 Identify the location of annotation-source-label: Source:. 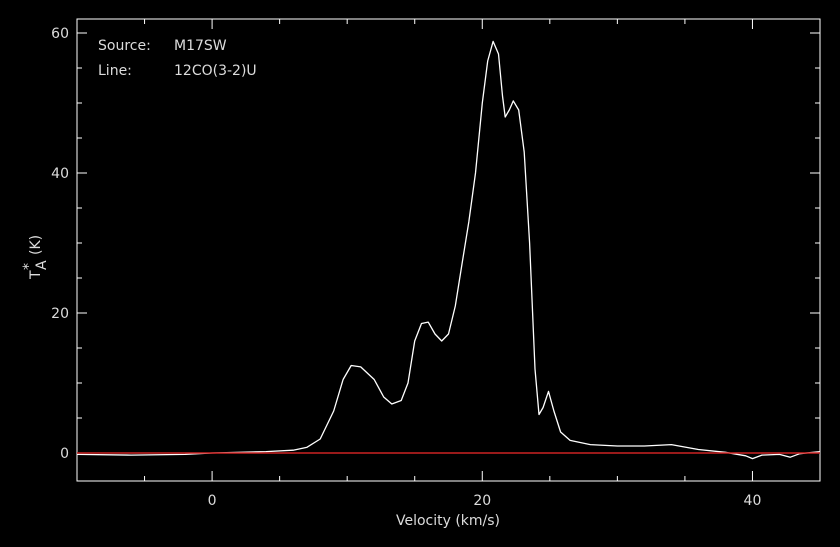
(124, 46).